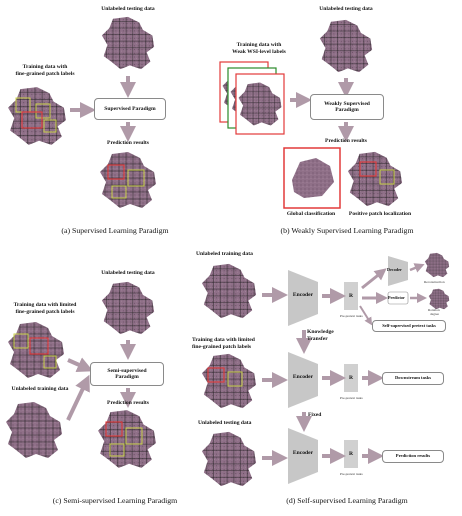 This screenshot has height=516, width=462. I want to click on b-paradigm-box: Weakly Supervised Paradigm, so click(347, 107).